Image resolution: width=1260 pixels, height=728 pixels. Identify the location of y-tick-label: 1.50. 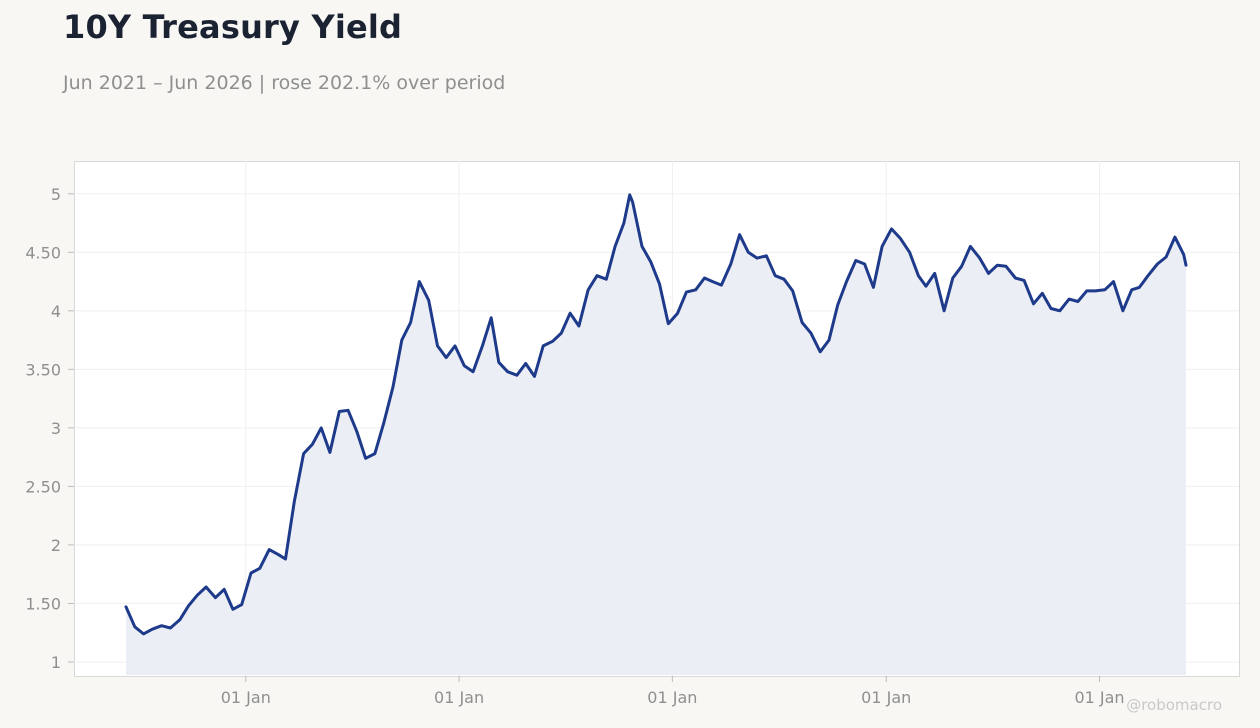
(43, 603).